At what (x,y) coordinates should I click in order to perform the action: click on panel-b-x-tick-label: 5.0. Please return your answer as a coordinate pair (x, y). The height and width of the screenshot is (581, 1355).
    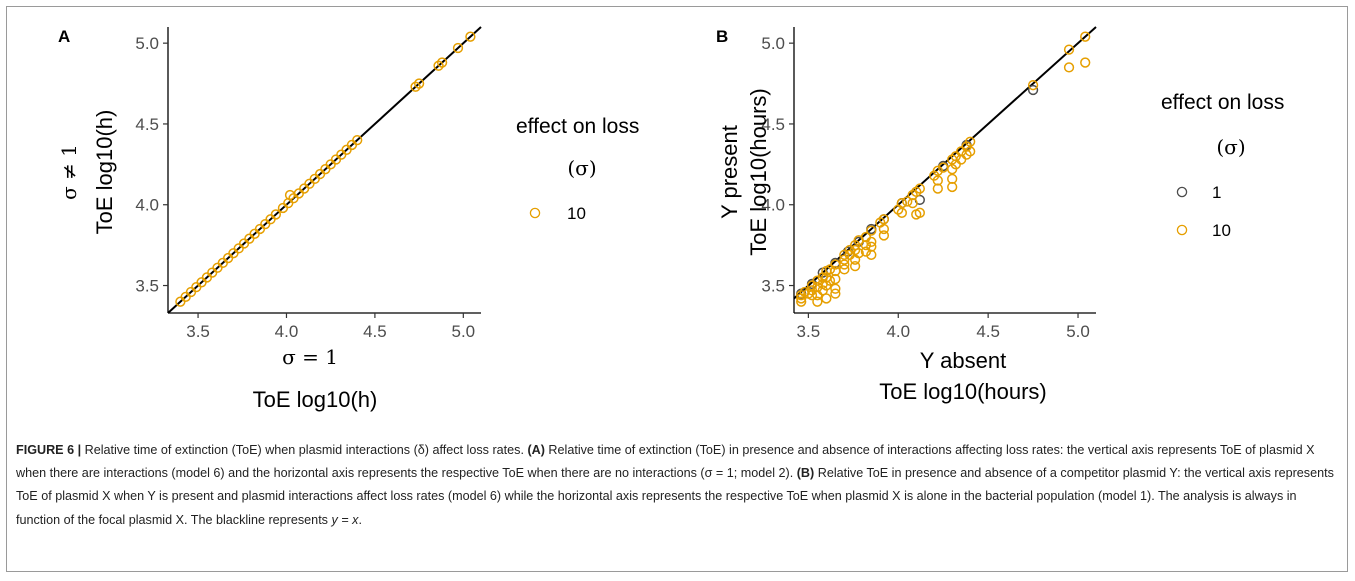
    Looking at the image, I should click on (1078, 331).